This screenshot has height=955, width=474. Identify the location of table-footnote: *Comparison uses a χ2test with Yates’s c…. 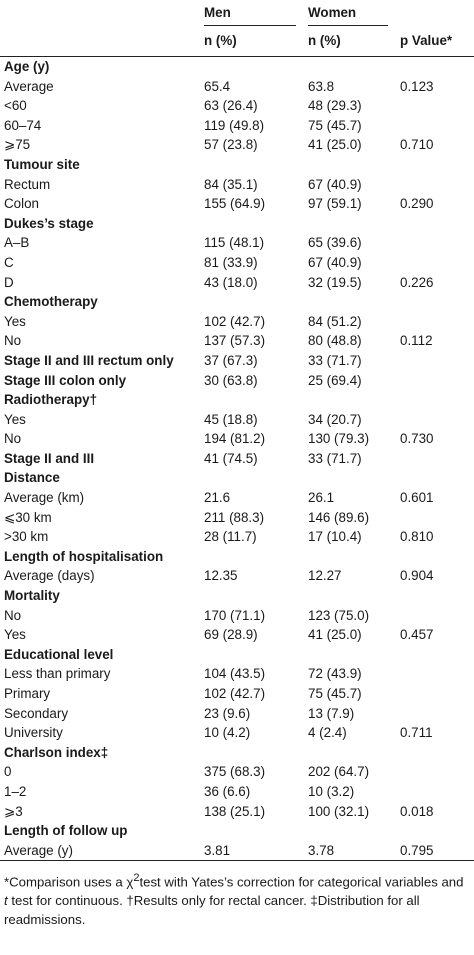
(237, 895).